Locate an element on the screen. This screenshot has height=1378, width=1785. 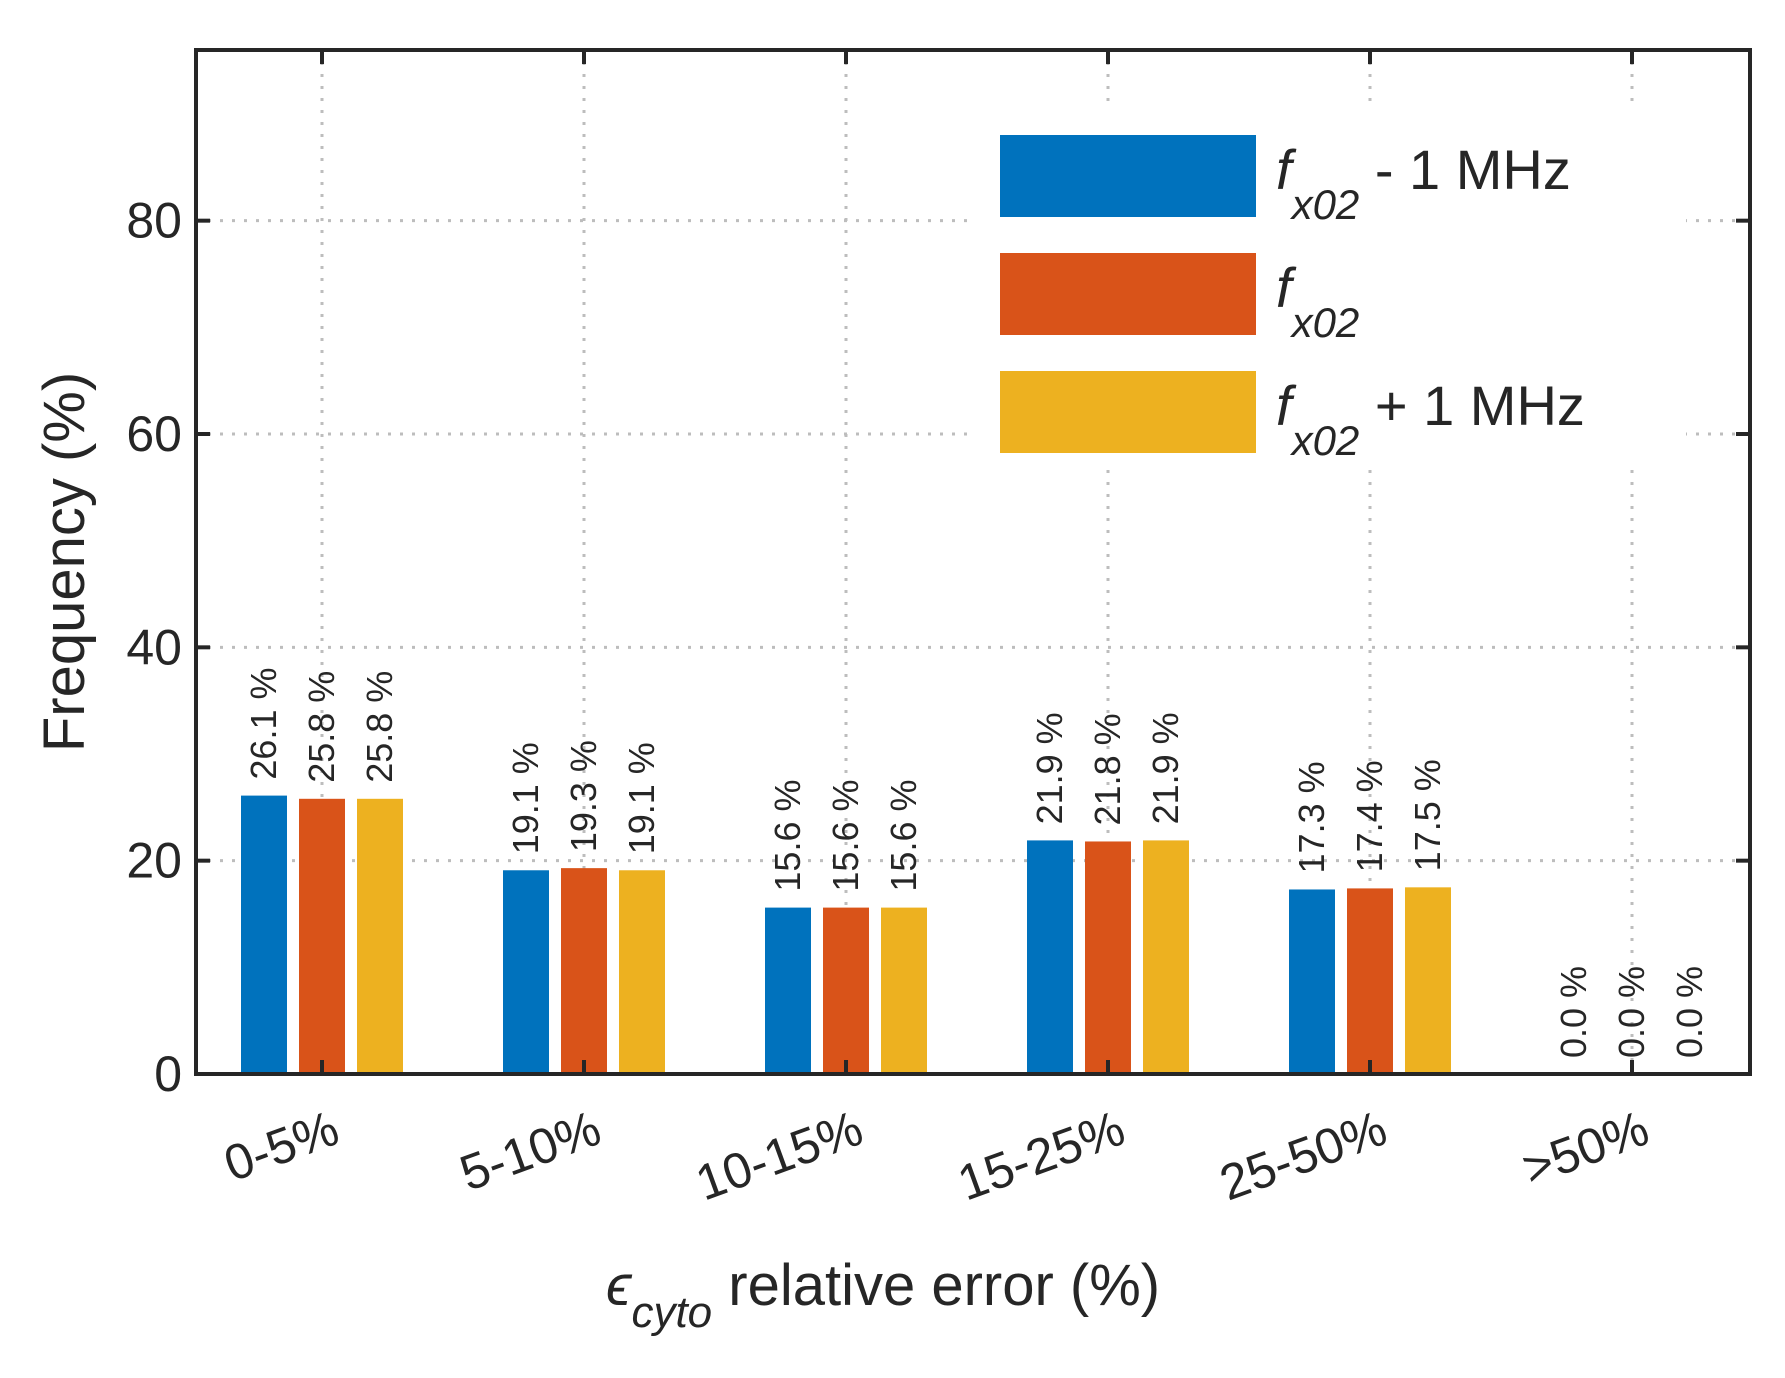
legend-entry-label: fx02 + 1 MHz is located at coordinates (1430, 419).